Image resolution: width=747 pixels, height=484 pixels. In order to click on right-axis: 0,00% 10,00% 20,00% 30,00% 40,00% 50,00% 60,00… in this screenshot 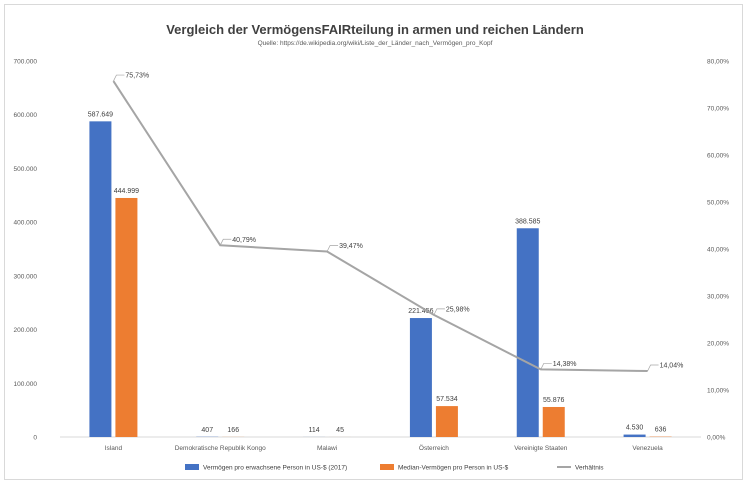, I will do `click(718, 250)`.